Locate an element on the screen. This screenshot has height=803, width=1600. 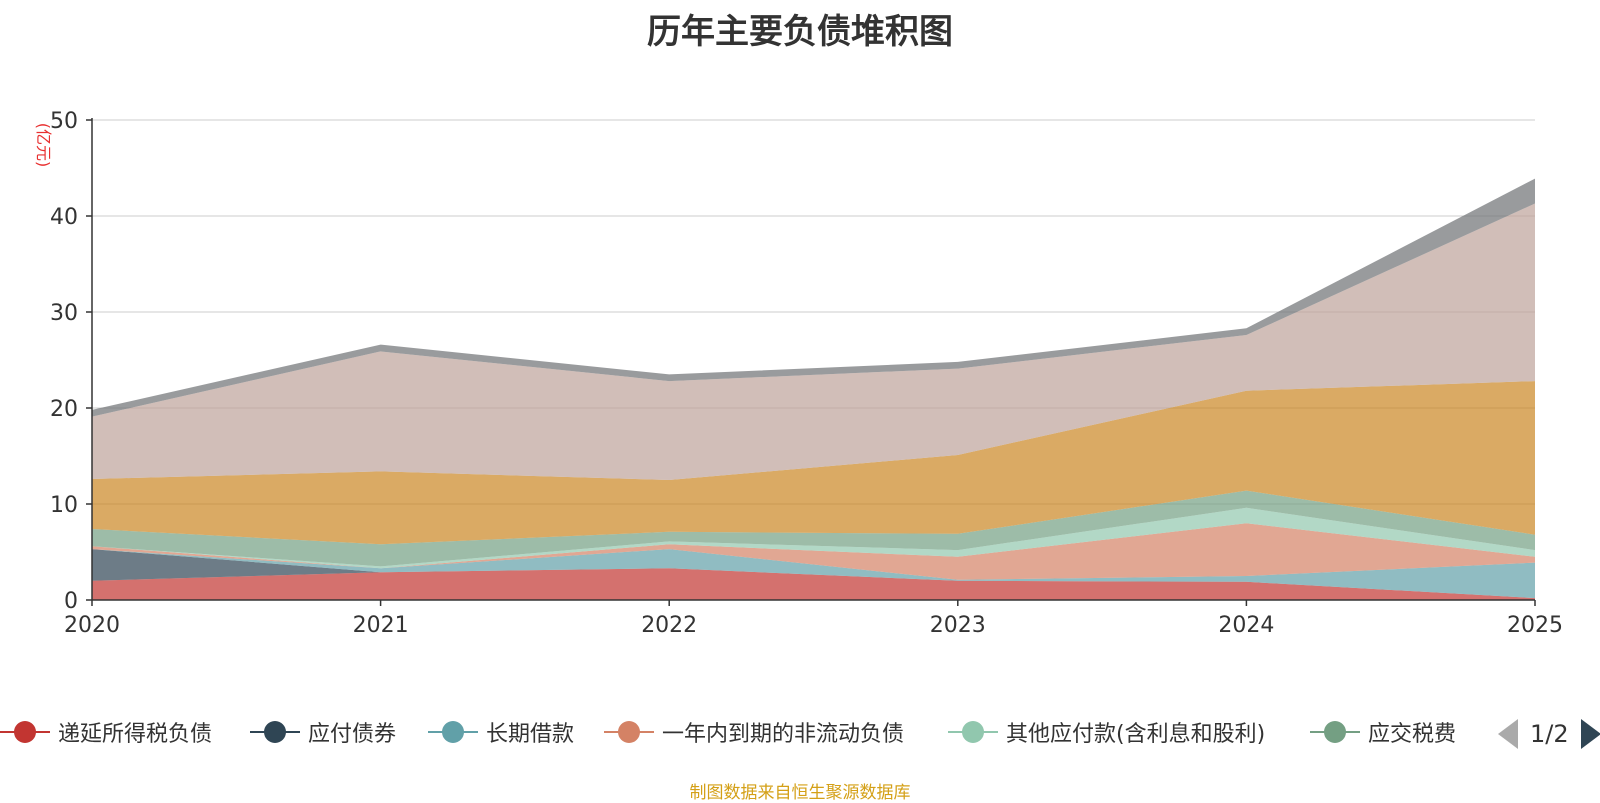
legend-page-indicator: 1/2 is located at coordinates (1549, 734).